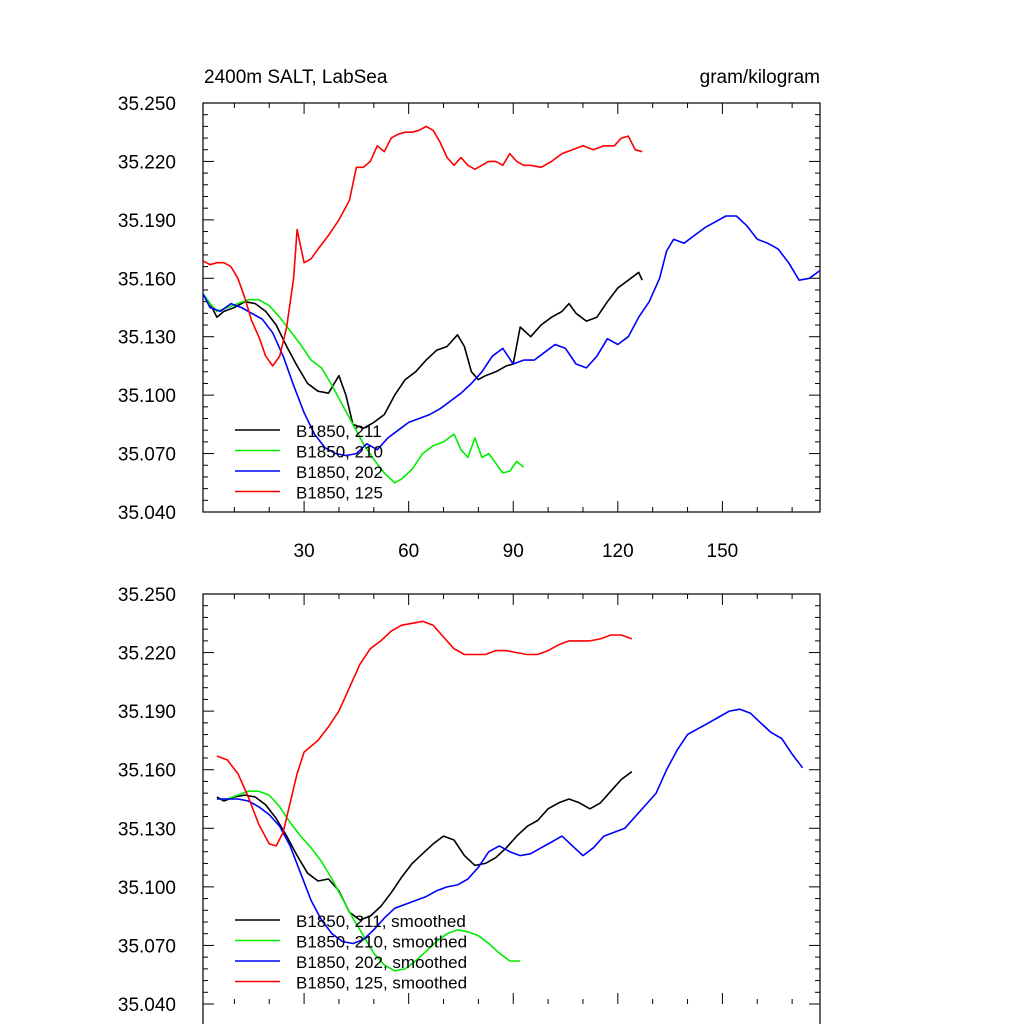 This screenshot has width=1024, height=1029. What do you see at coordinates (339, 452) in the screenshot?
I see `top-legend-label: B1850, 210` at bounding box center [339, 452].